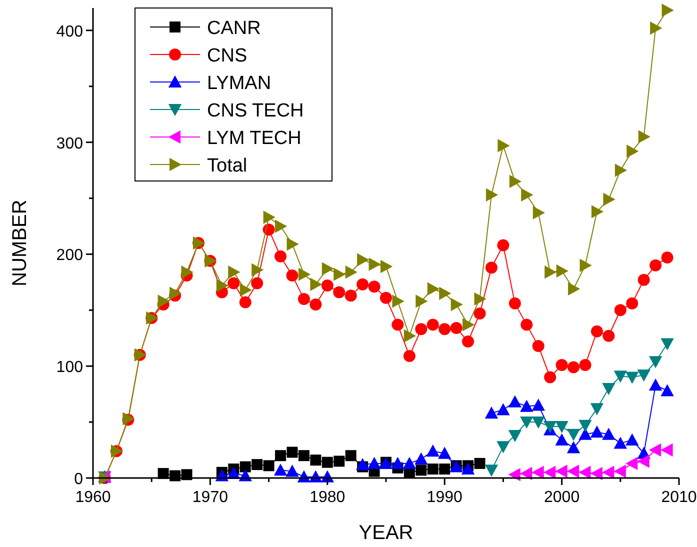 This screenshot has width=697, height=547. Describe the element at coordinates (70, 143) in the screenshot. I see `y-tick-label: 300` at that location.